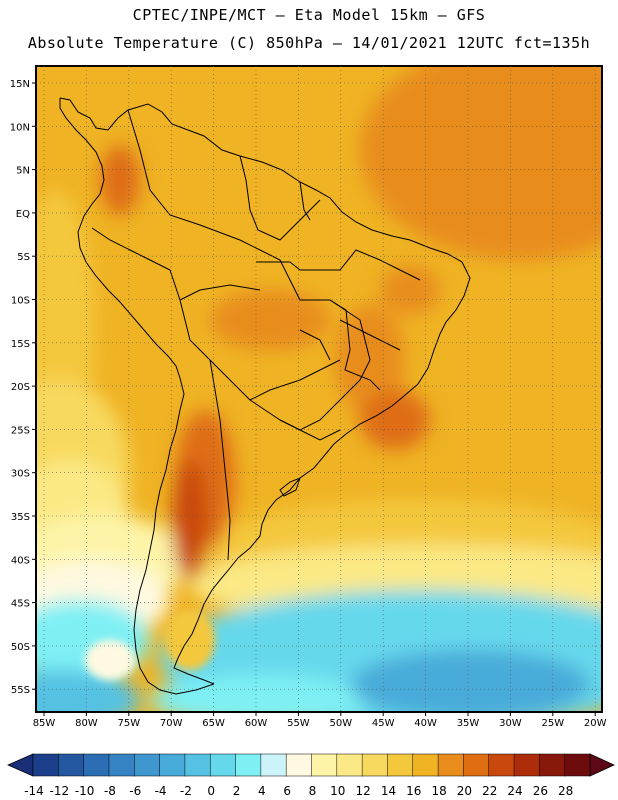 The height and width of the screenshot is (800, 618). I want to click on colorbar-tick-label: -10, so click(85, 791).